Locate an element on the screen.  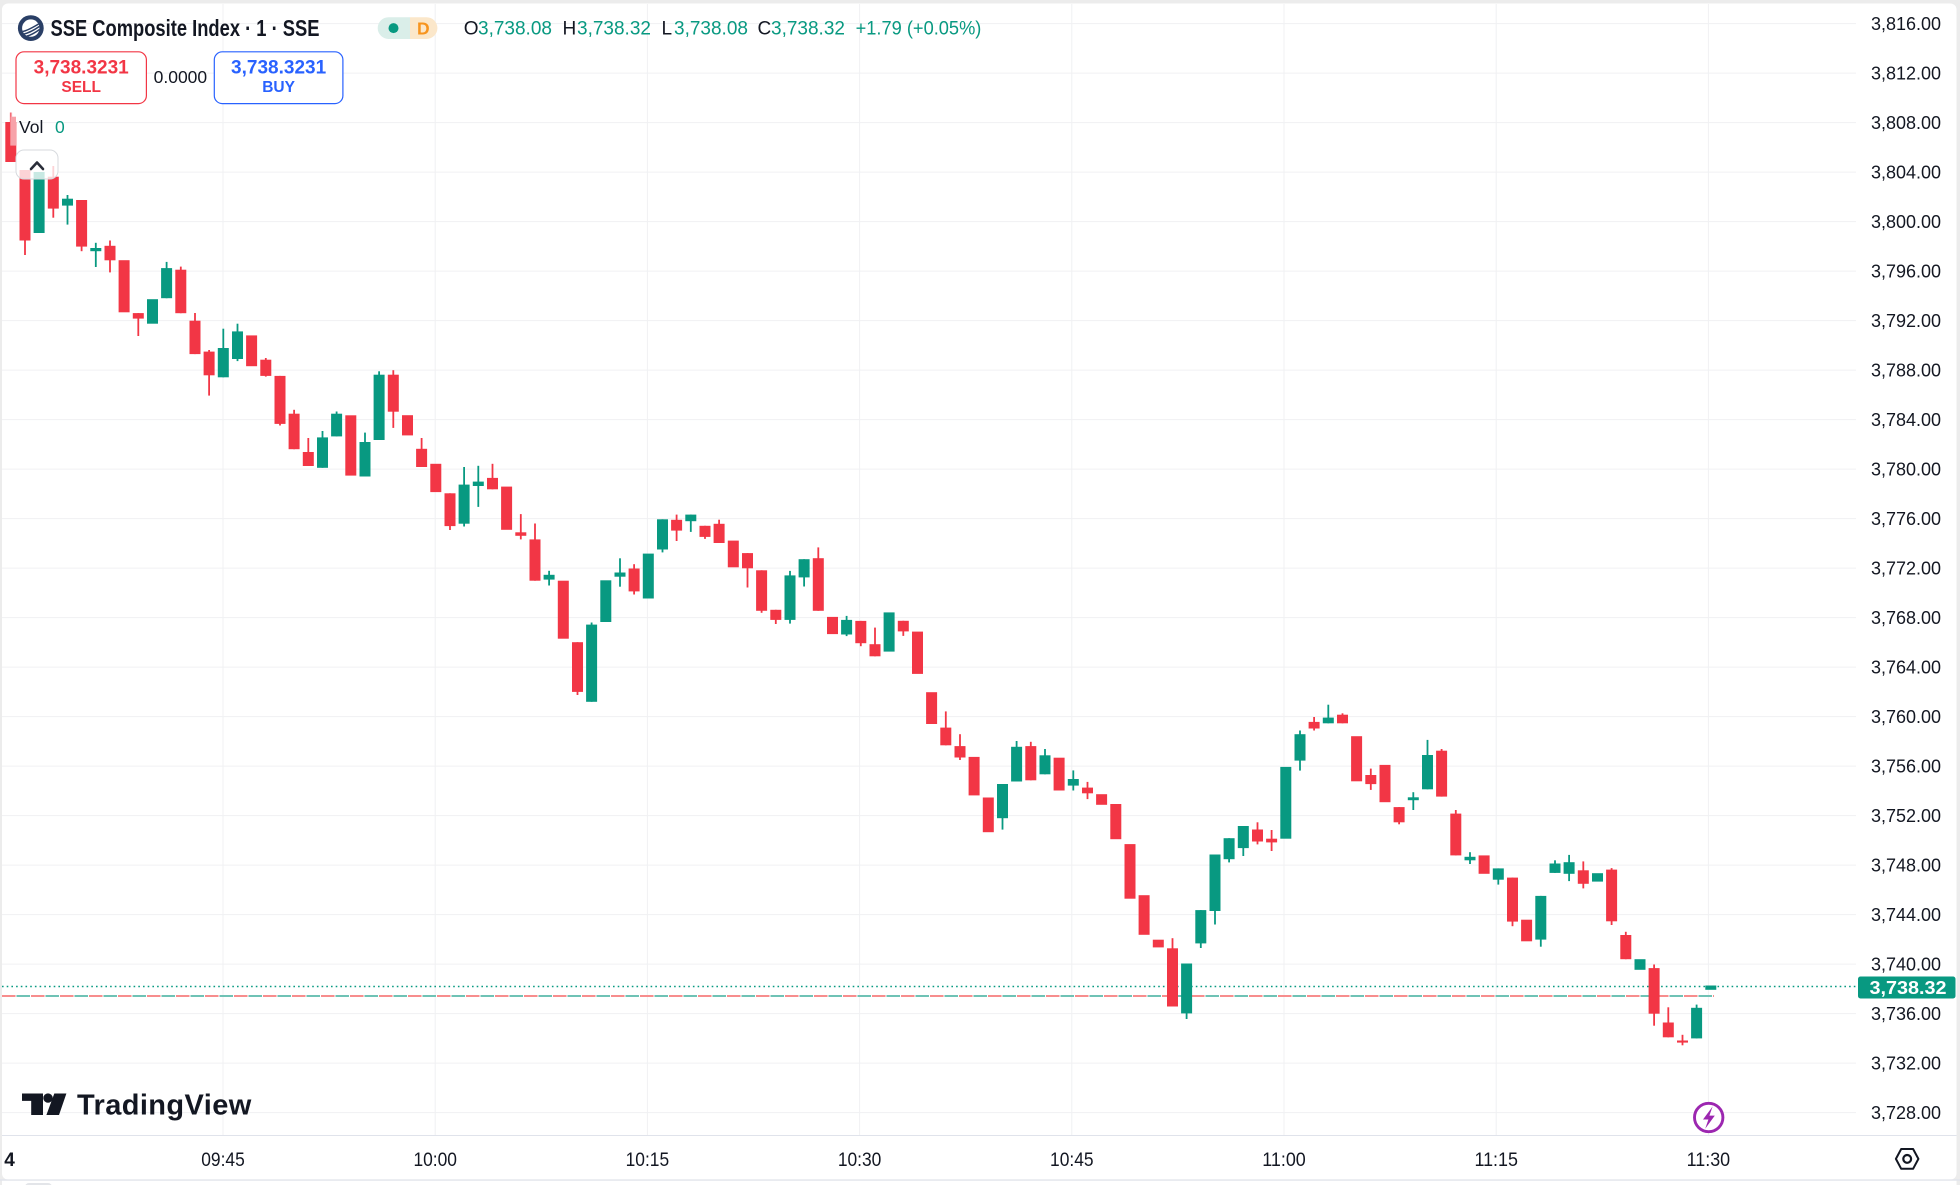
svg-text: 3,784.00 is located at coordinates (1906, 420).